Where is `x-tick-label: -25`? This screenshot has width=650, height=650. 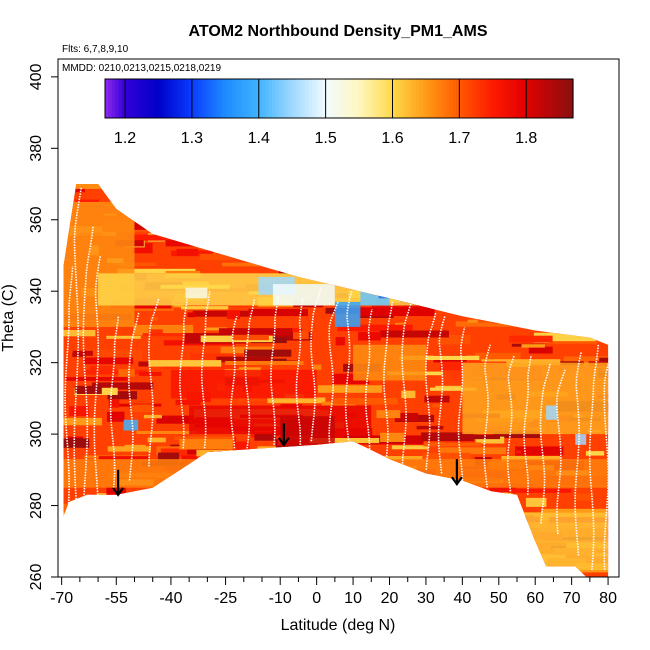 x-tick-label: -25 is located at coordinates (225, 598).